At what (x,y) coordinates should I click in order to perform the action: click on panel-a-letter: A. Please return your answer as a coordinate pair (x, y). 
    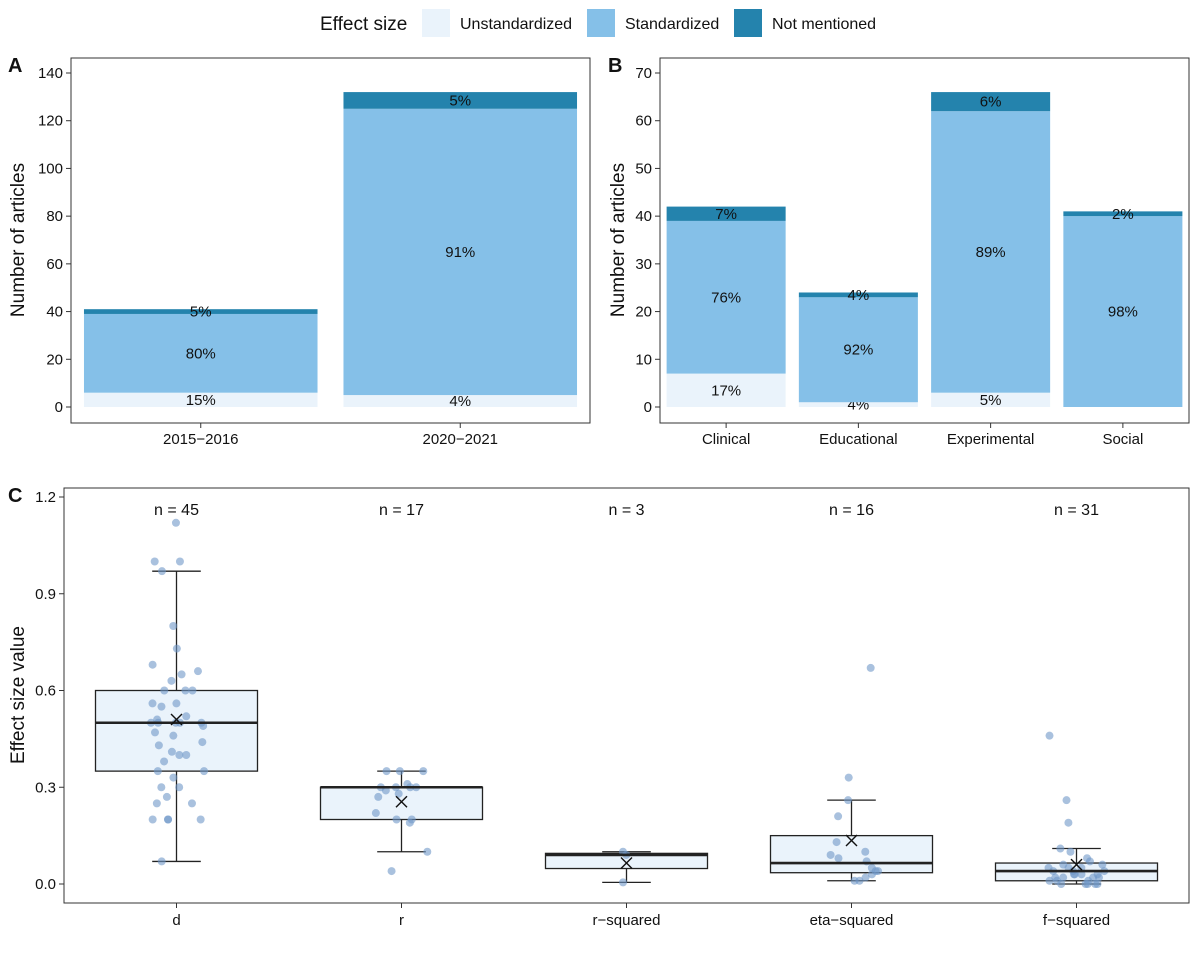
    Looking at the image, I should click on (15, 66).